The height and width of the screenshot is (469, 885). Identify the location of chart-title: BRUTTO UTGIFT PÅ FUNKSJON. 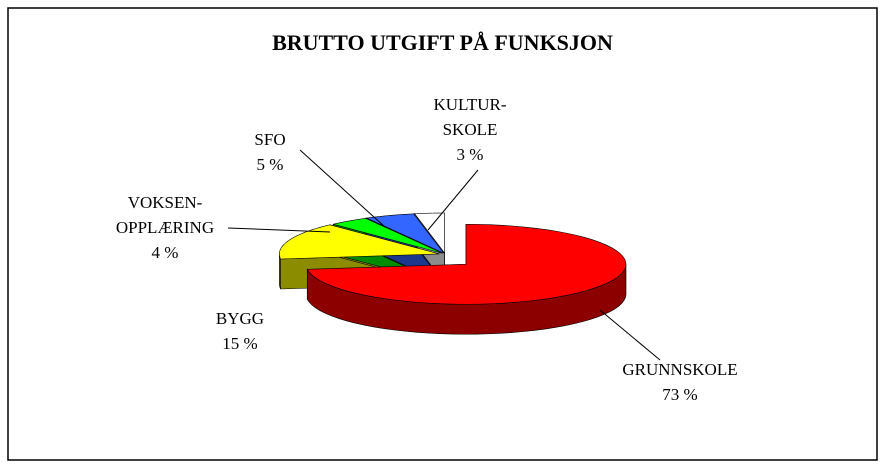
(442, 42).